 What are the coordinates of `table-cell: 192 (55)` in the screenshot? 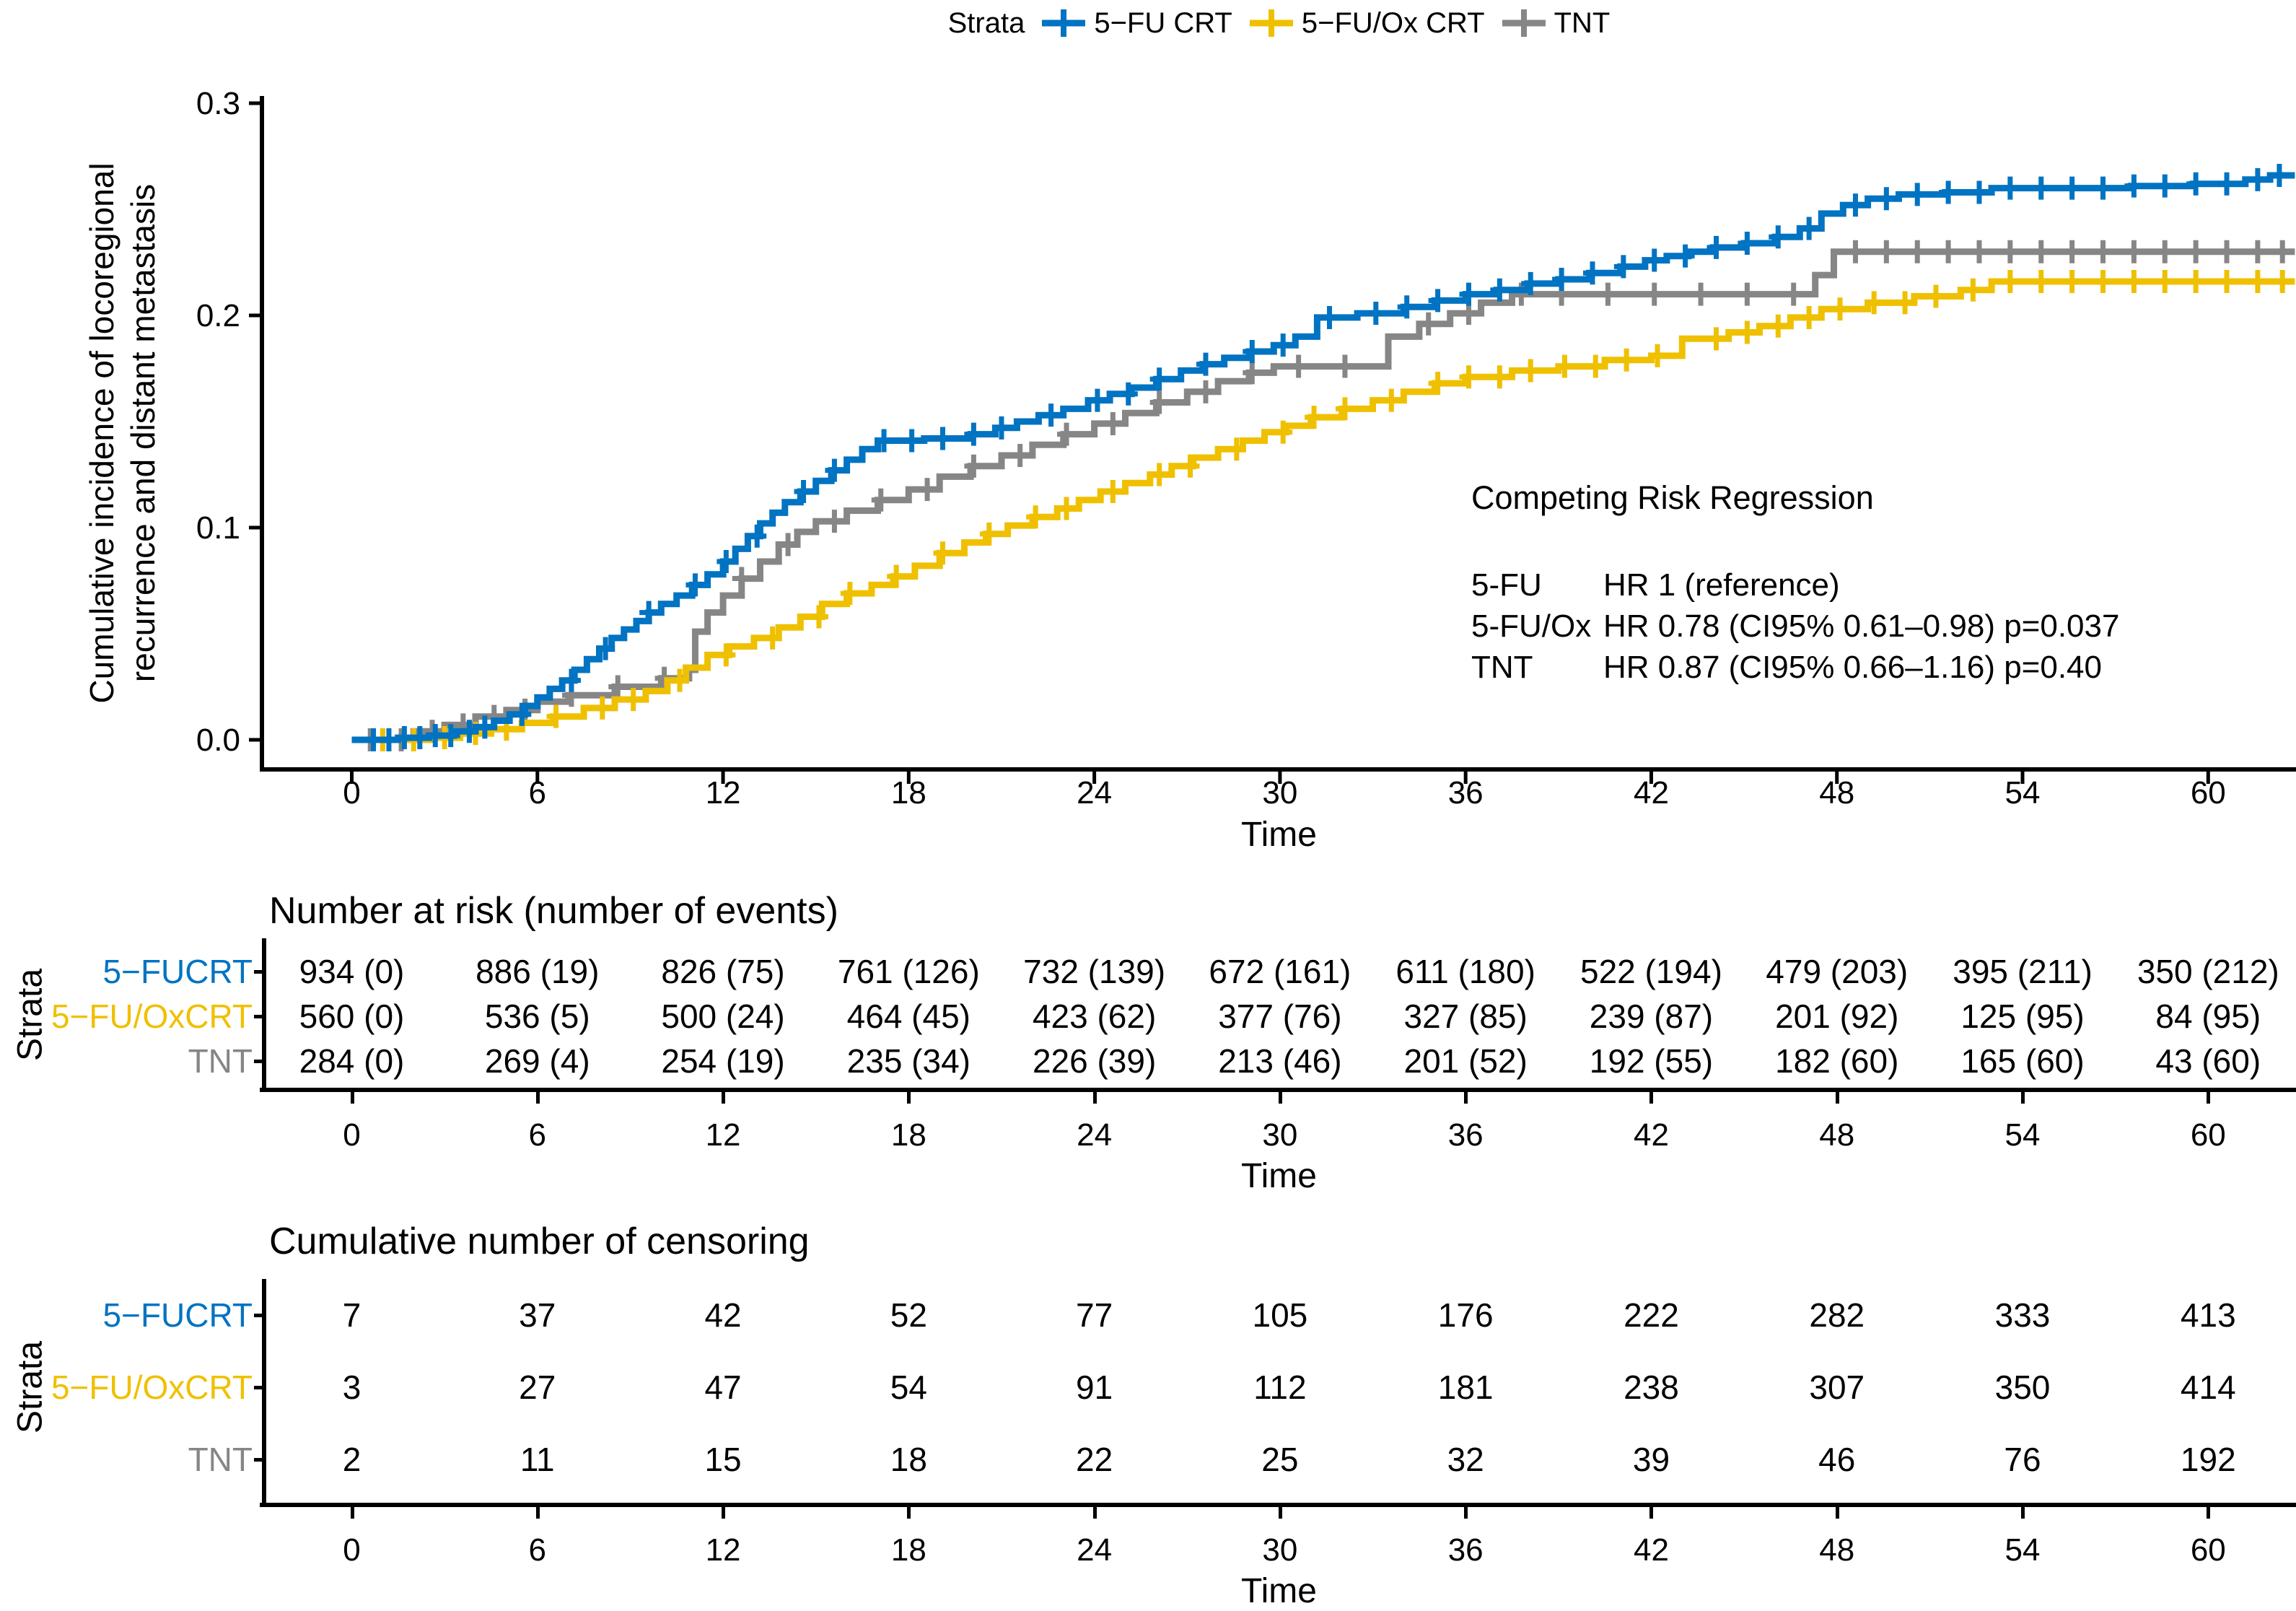 It's located at (1651, 1061).